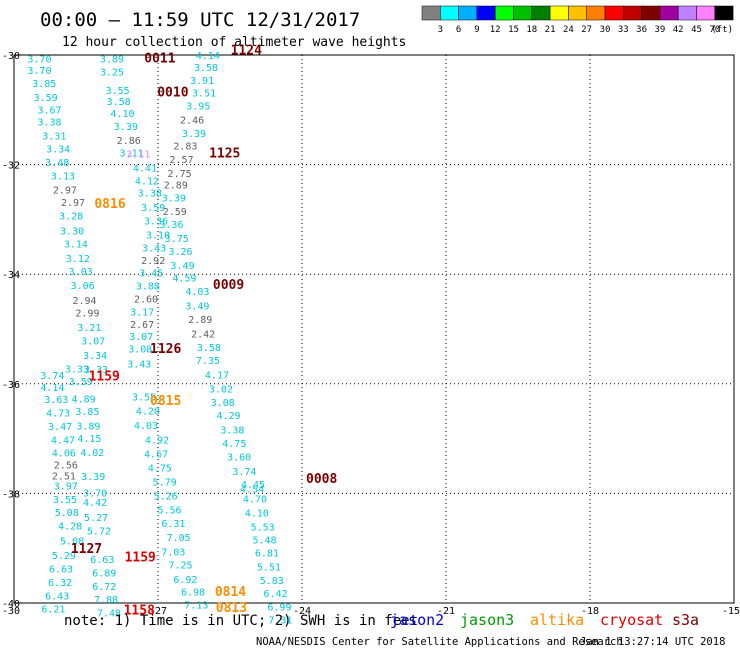  What do you see at coordinates (139, 365) in the screenshot?
I see `wave-height-value: 3.43` at bounding box center [139, 365].